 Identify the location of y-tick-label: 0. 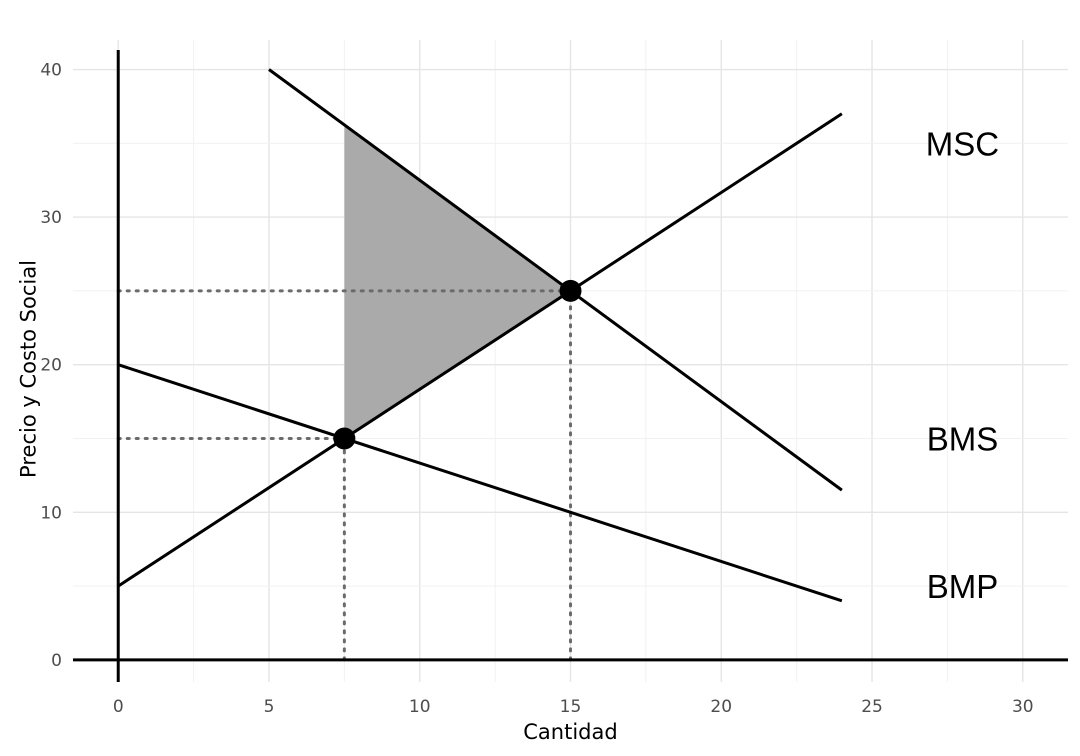
(56, 661).